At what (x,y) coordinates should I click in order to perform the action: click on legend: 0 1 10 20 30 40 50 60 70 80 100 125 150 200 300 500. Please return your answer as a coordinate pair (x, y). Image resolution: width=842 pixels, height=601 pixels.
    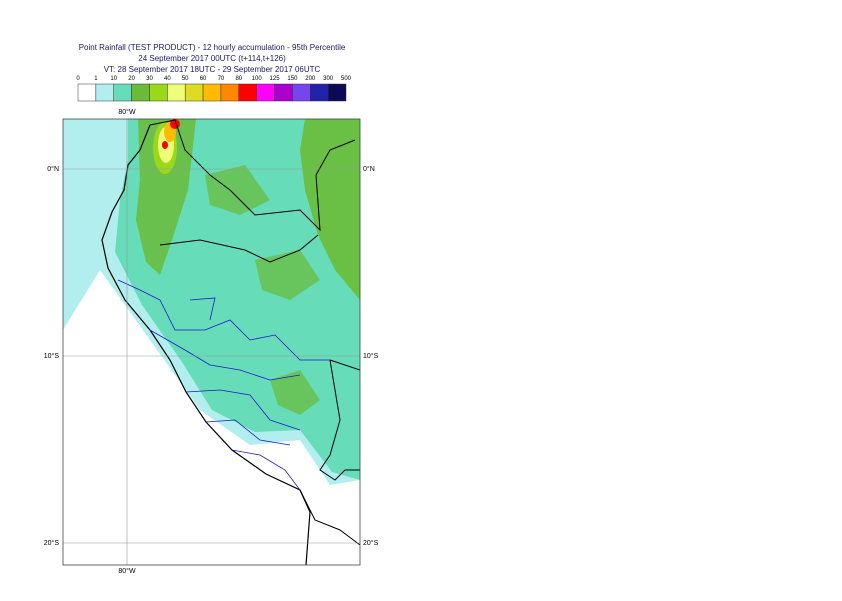
    Looking at the image, I should click on (214, 89).